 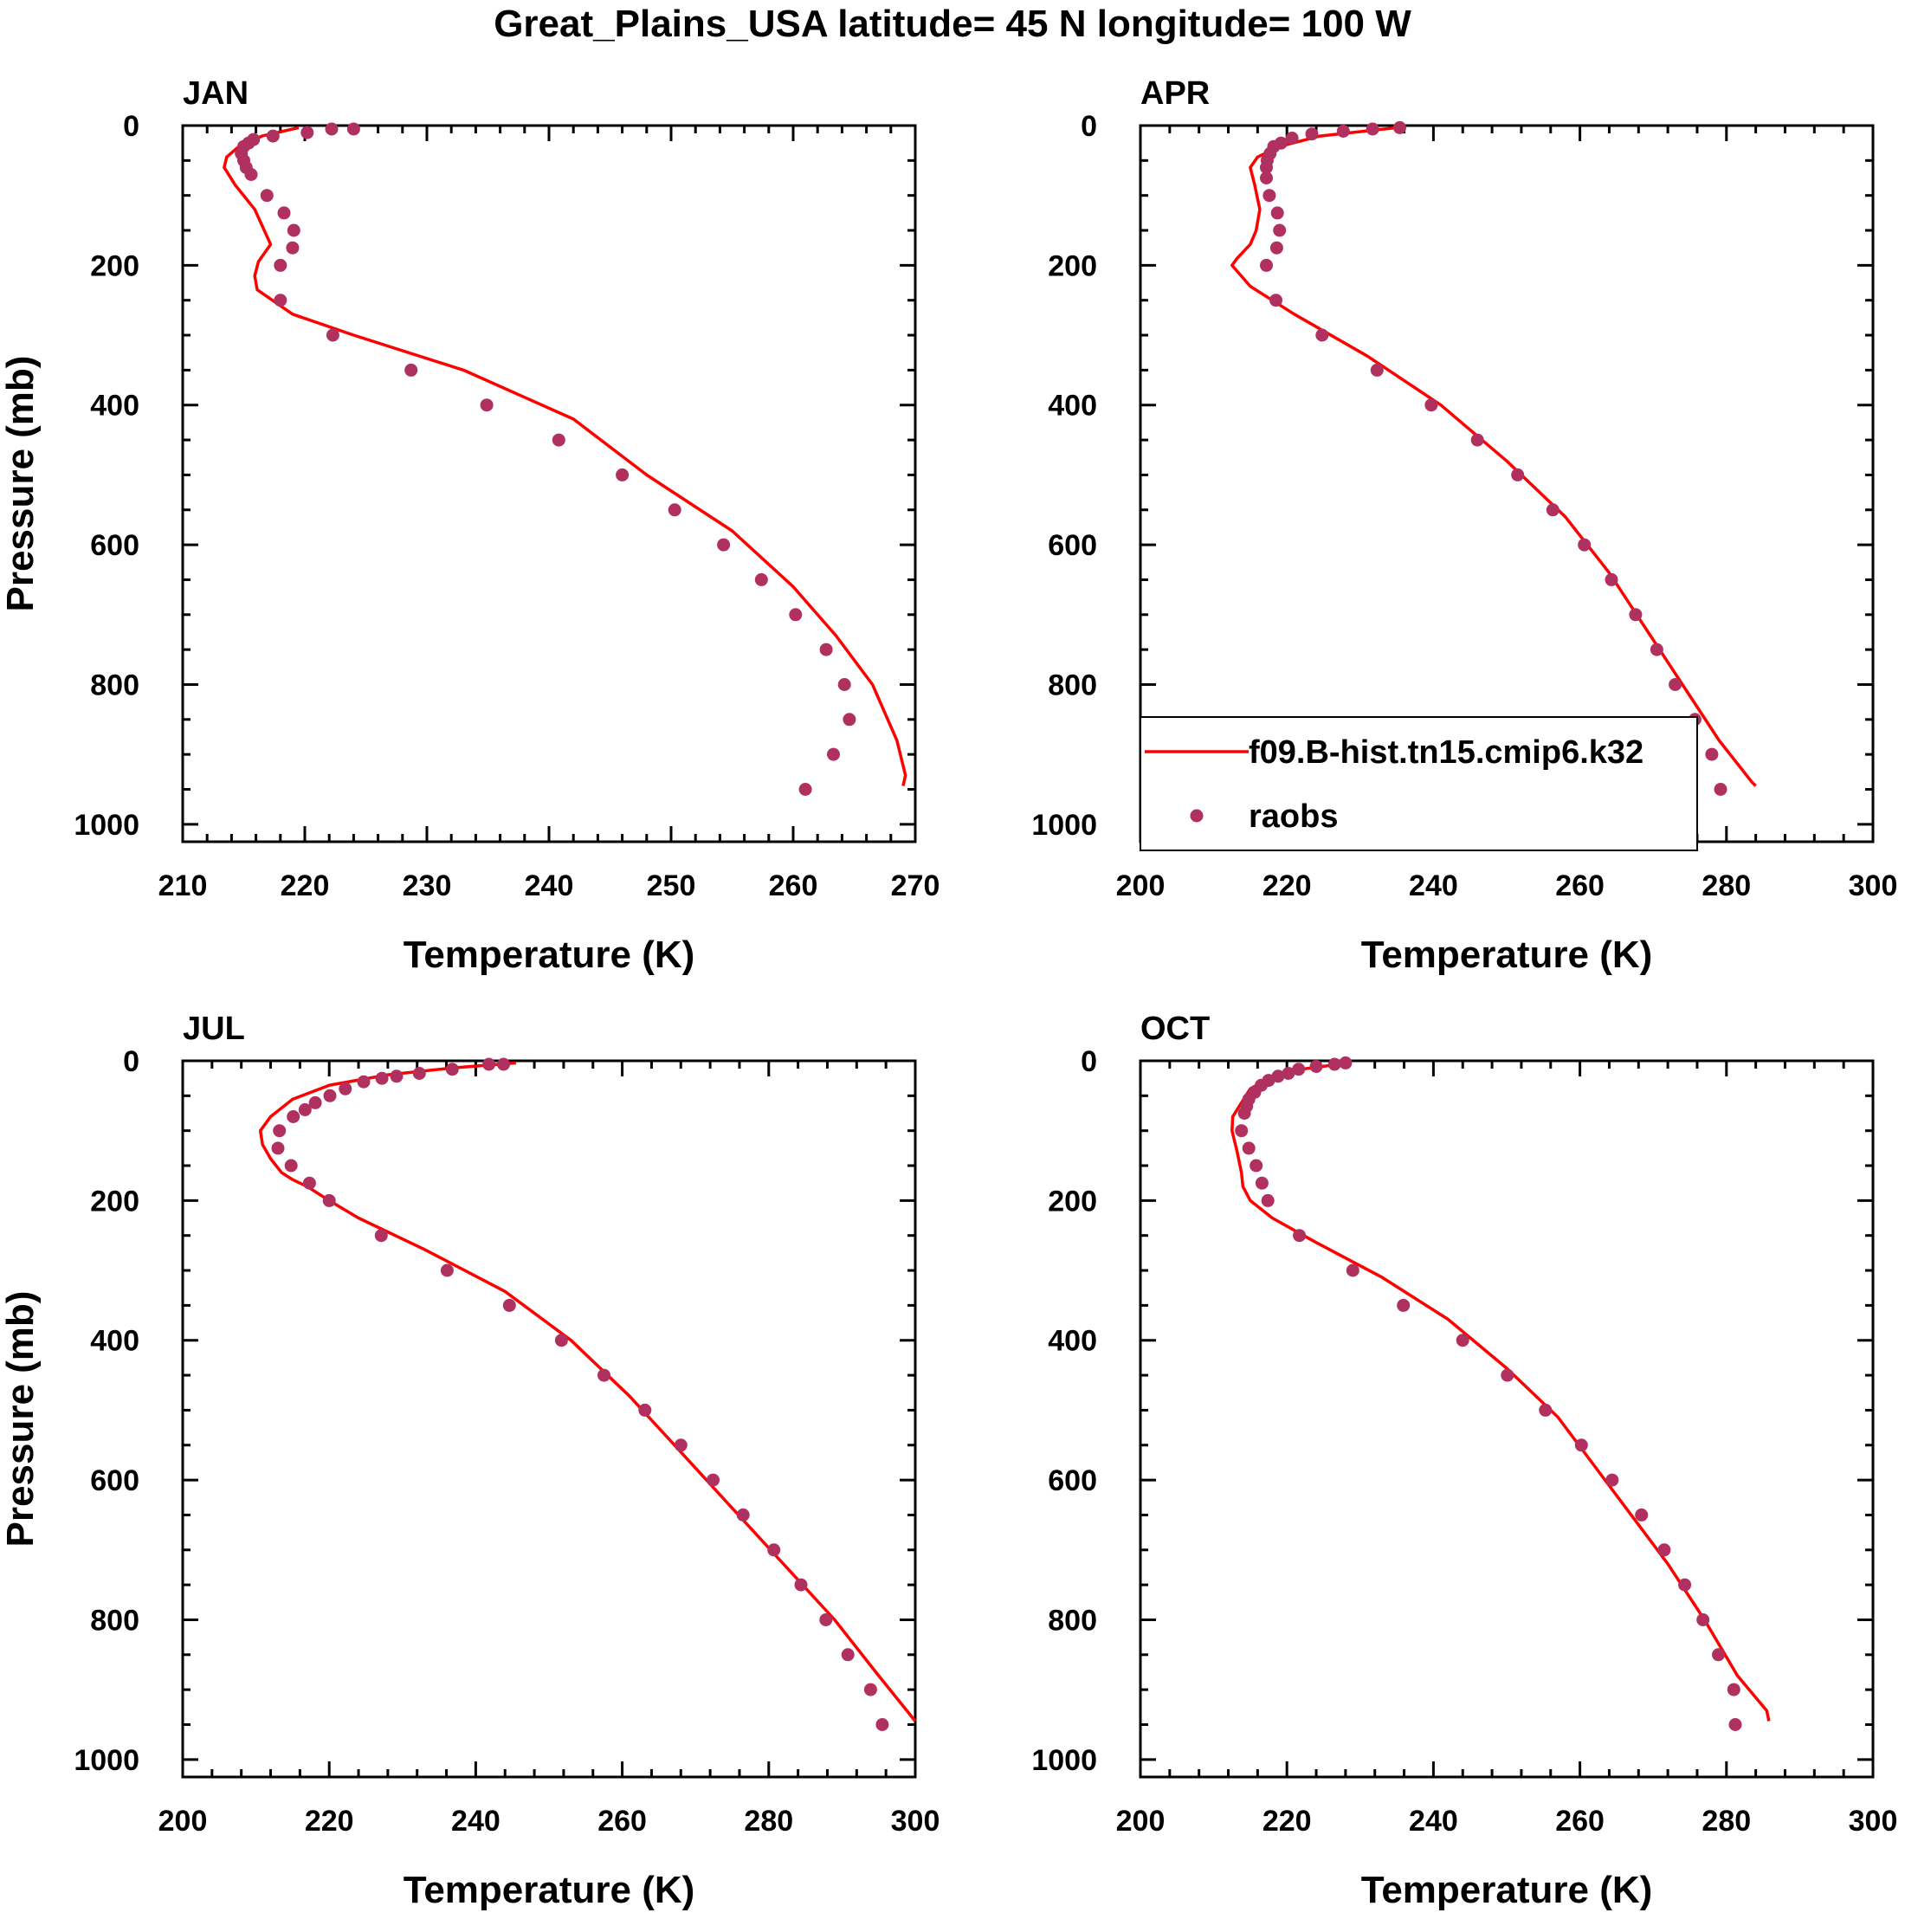 What do you see at coordinates (1446, 752) in the screenshot?
I see `legend-model-label: f09.B-hist.tn15.cmip6.k32` at bounding box center [1446, 752].